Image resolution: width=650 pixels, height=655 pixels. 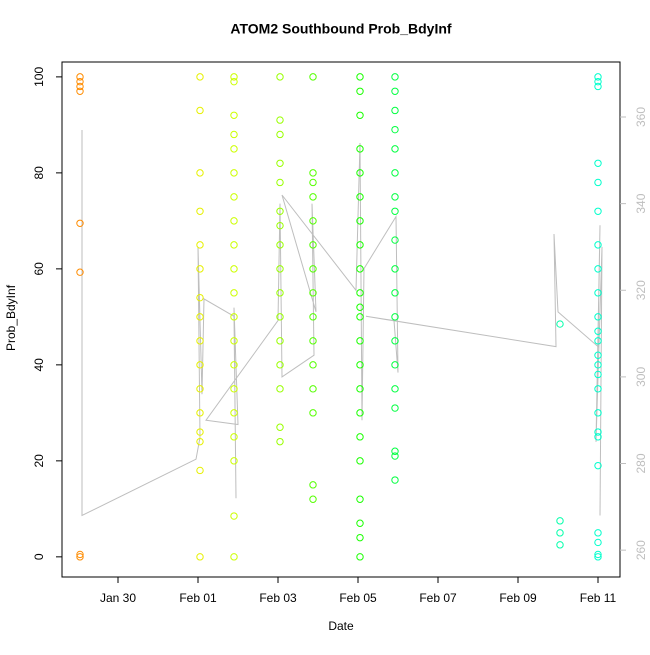 What do you see at coordinates (39, 461) in the screenshot?
I see `y-tick-label: 20` at bounding box center [39, 461].